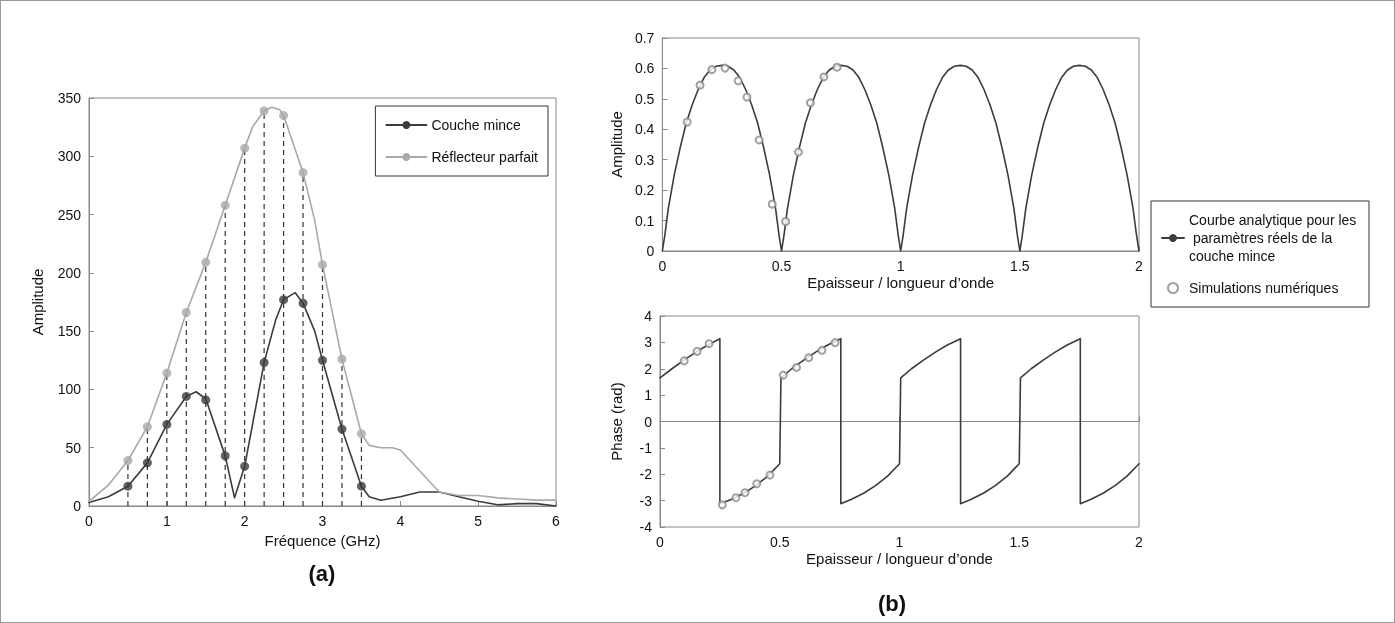 This screenshot has width=1395, height=623. What do you see at coordinates (648, 342) in the screenshot?
I see `y-tick-label: 3` at bounding box center [648, 342].